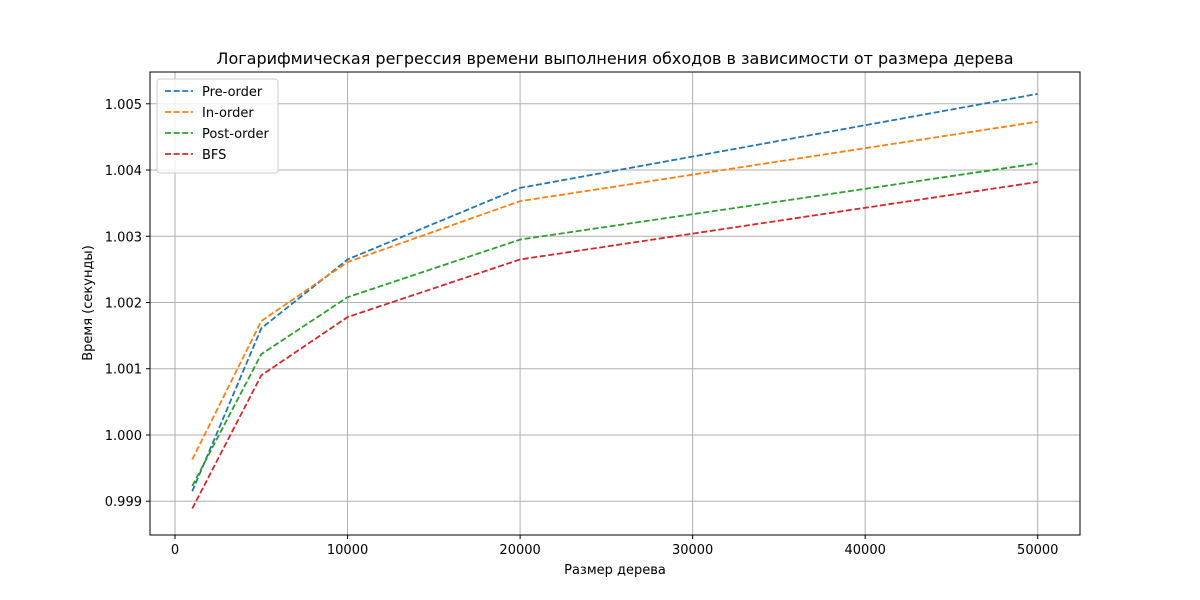  Describe the element at coordinates (232, 92) in the screenshot. I see `legend-label-pre-order: Pre-order` at that location.